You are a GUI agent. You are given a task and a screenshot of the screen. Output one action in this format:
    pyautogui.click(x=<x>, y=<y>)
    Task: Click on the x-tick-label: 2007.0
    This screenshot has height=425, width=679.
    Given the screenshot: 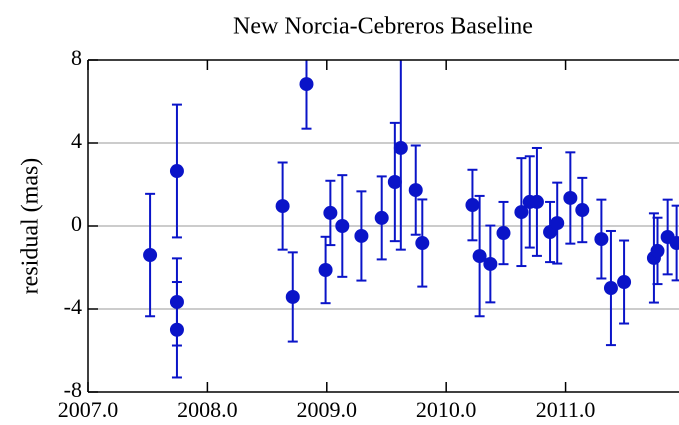 What is the action you would take?
    pyautogui.click(x=88, y=409)
    